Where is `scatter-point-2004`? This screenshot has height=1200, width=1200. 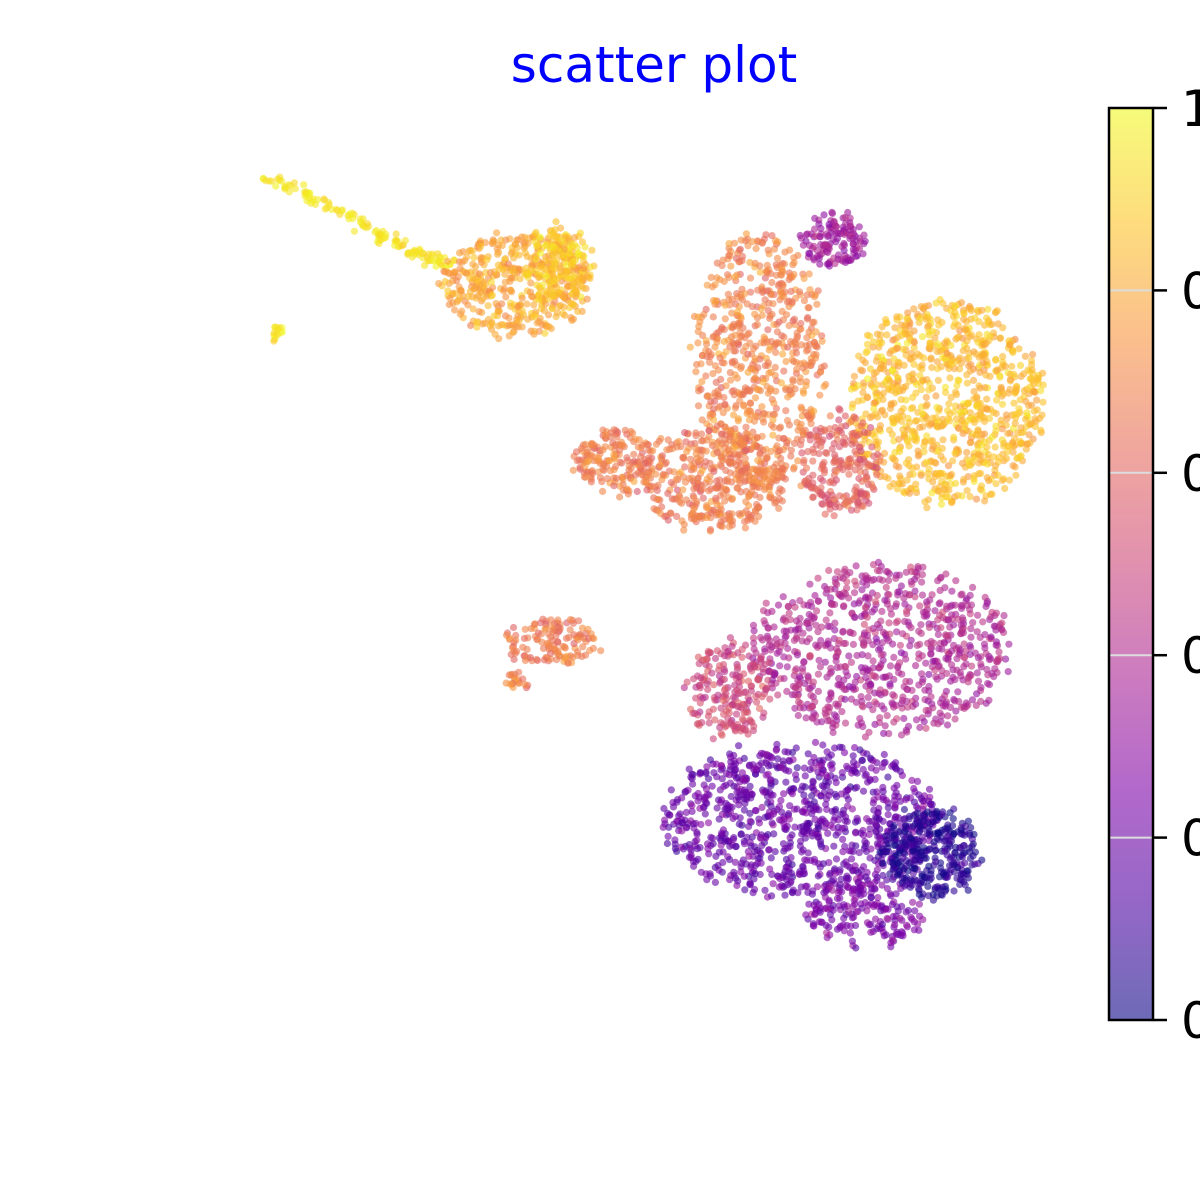
scatter-point-2004 is located at coordinates (809, 253).